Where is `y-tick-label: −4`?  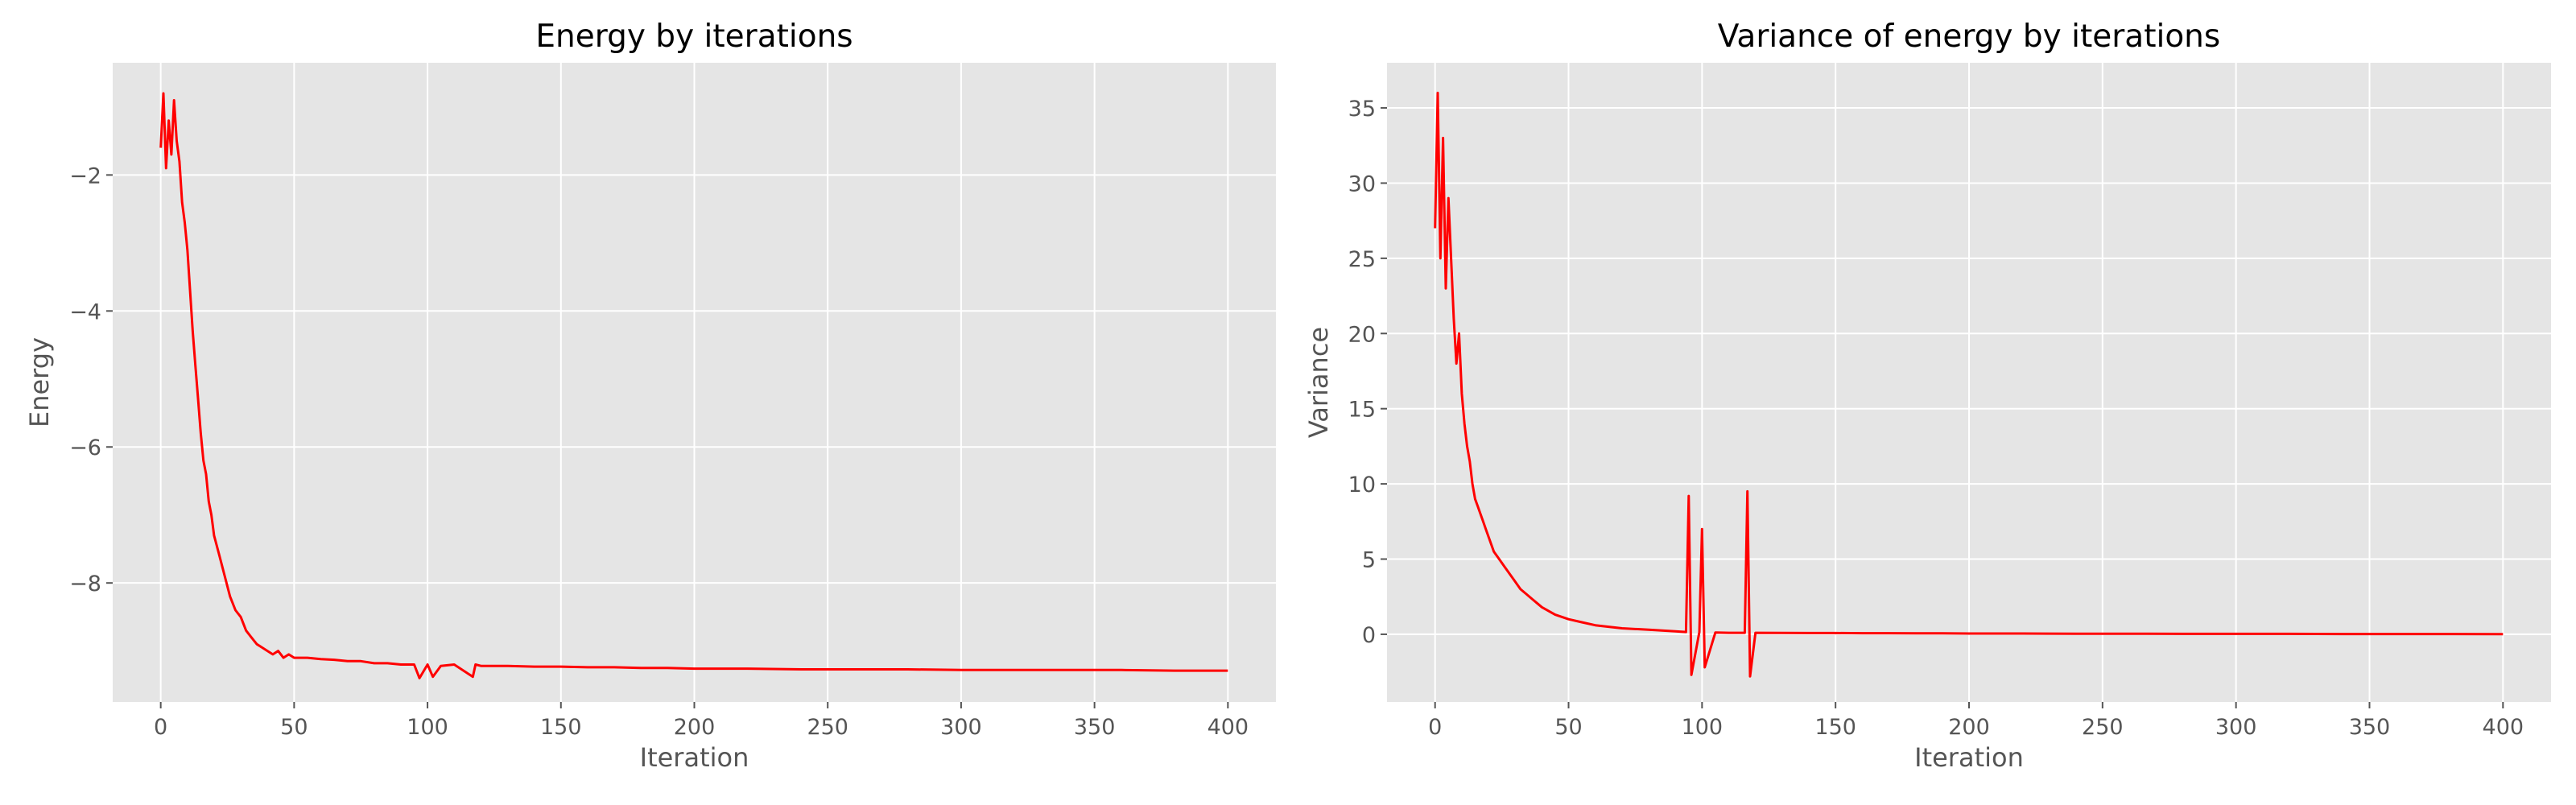
y-tick-label: −4 is located at coordinates (85, 311).